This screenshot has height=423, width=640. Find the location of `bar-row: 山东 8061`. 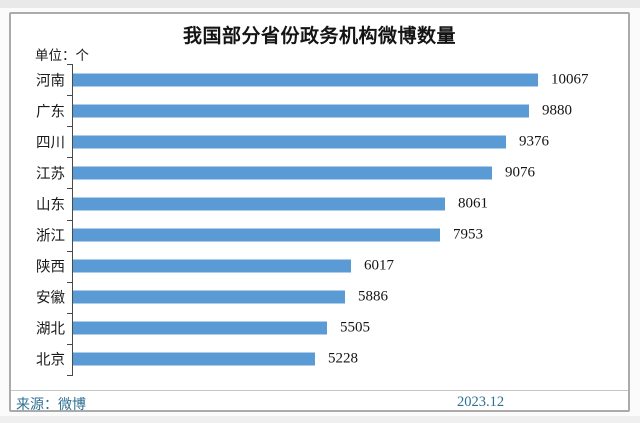

bar-row: 山东 8061 is located at coordinates (319, 203).